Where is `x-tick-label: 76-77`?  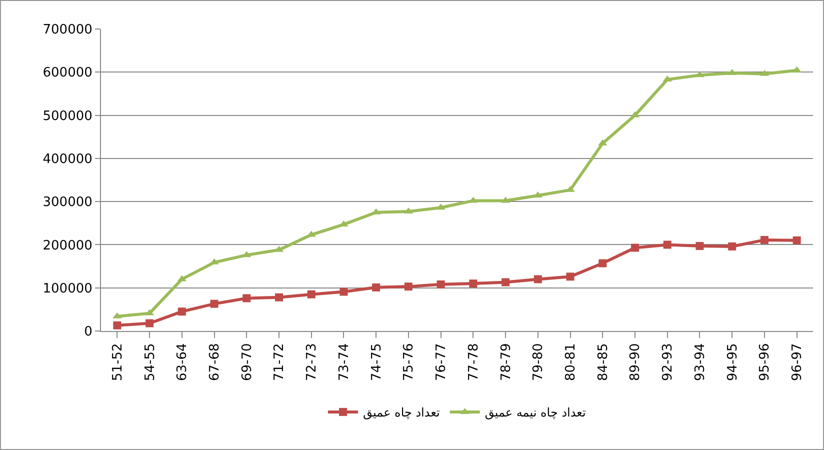
x-tick-label: 76-77 is located at coordinates (442, 362).